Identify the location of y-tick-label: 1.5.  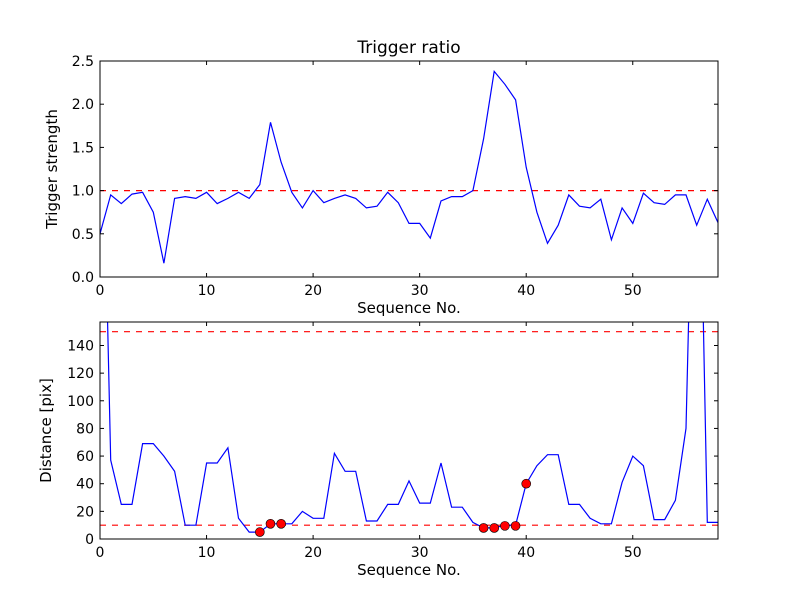
(83, 148).